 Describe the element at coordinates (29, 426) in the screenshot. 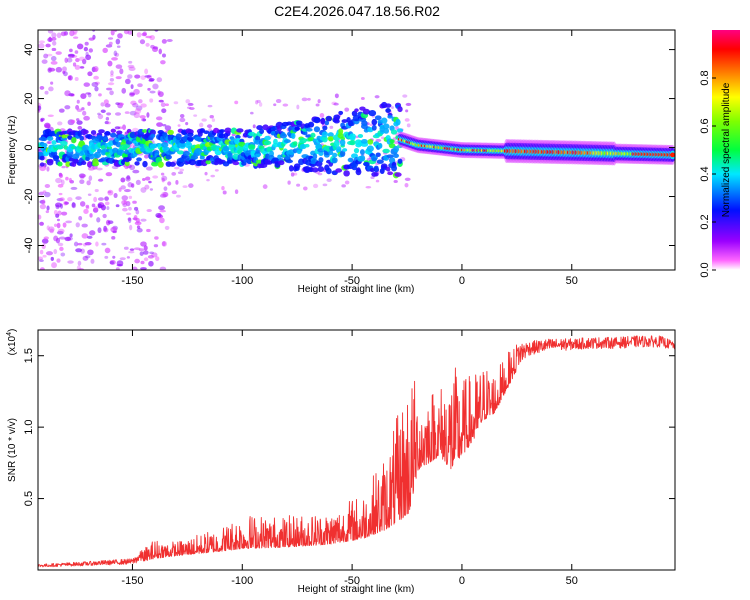

I see `snr-y-tick-label: 1.0` at that location.